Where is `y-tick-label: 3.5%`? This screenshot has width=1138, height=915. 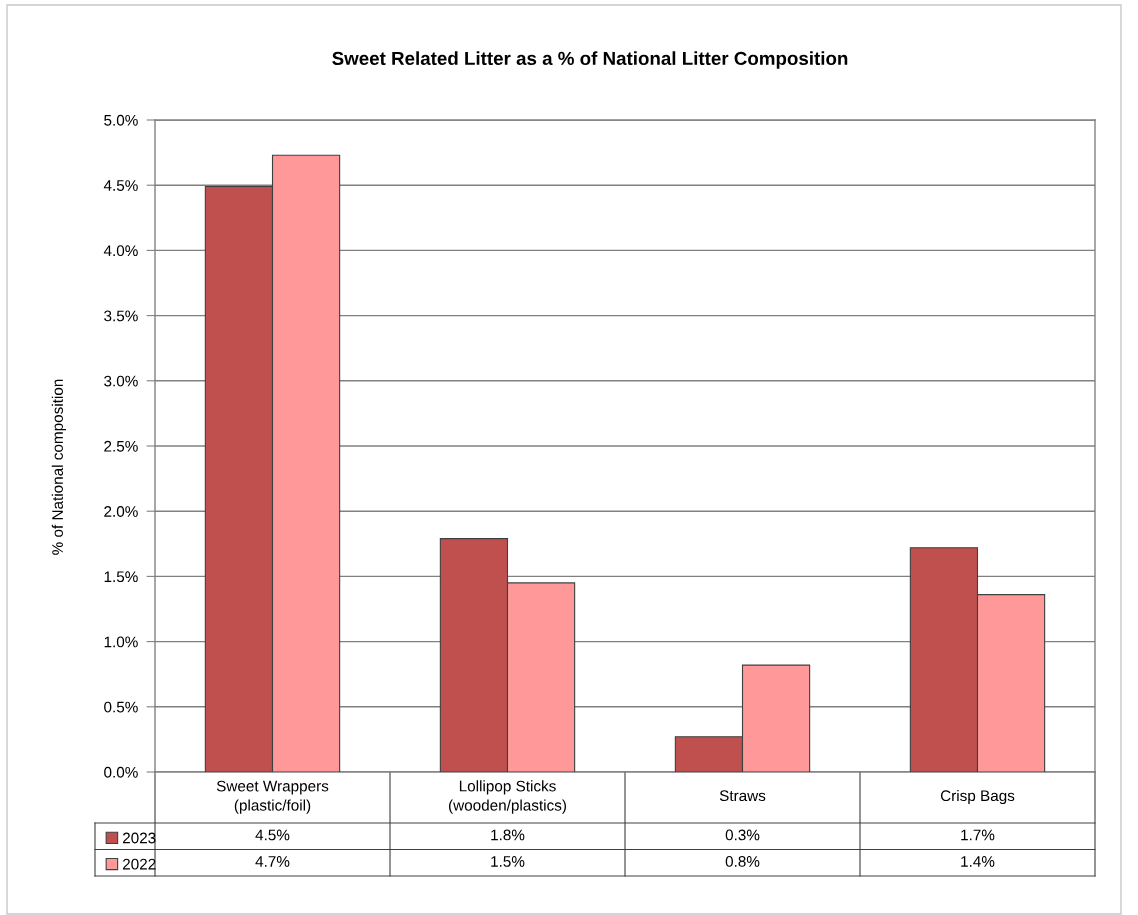 y-tick-label: 3.5% is located at coordinates (121, 316).